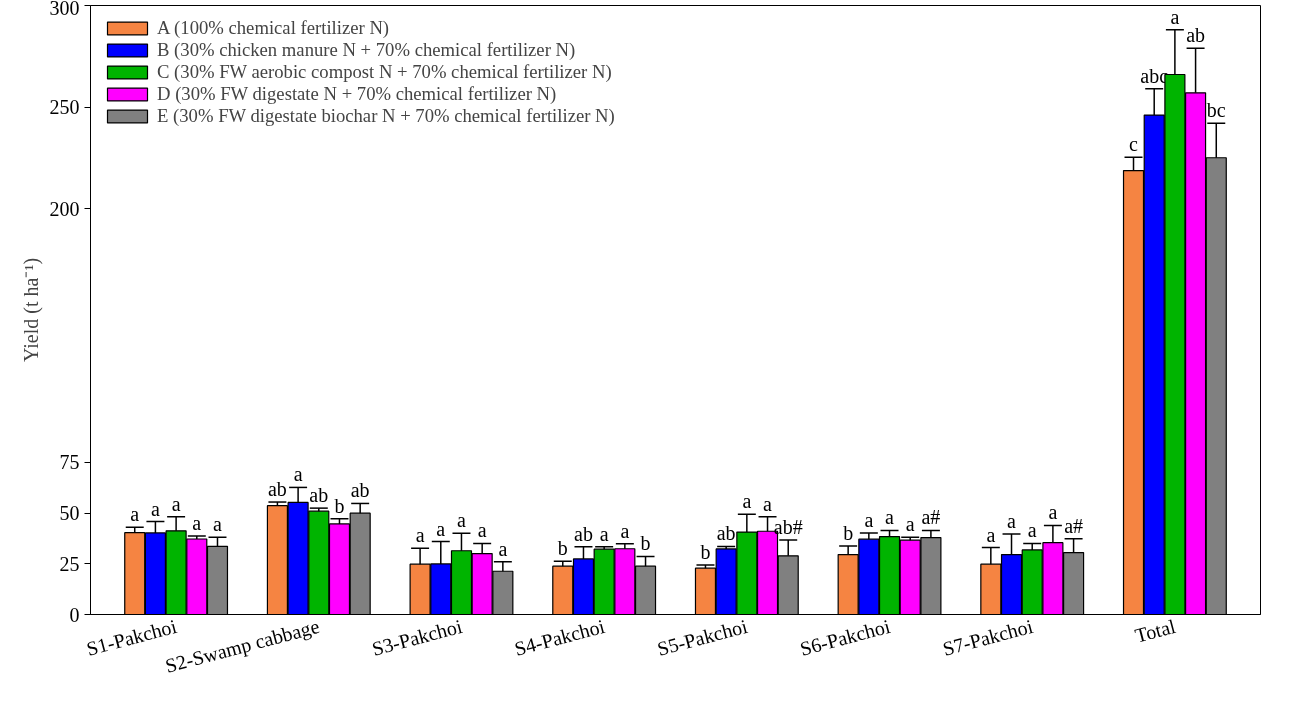 The width and height of the screenshot is (1303, 707). What do you see at coordinates (1216, 110) in the screenshot?
I see `data-label: bc` at bounding box center [1216, 110].